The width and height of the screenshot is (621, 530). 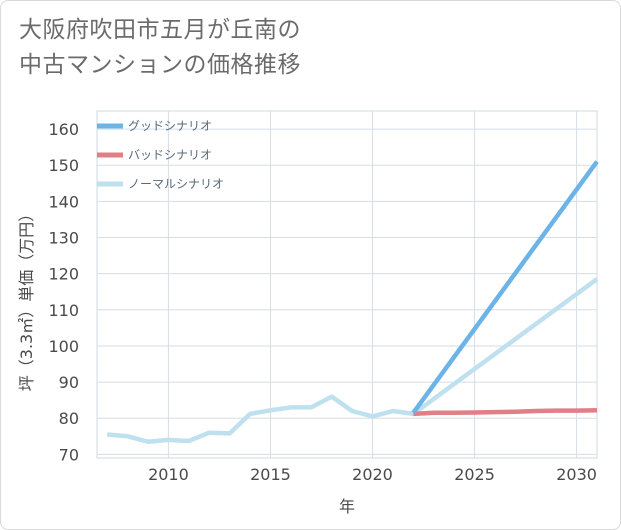 I want to click on y-tick-label-80: 80, so click(x=69, y=418).